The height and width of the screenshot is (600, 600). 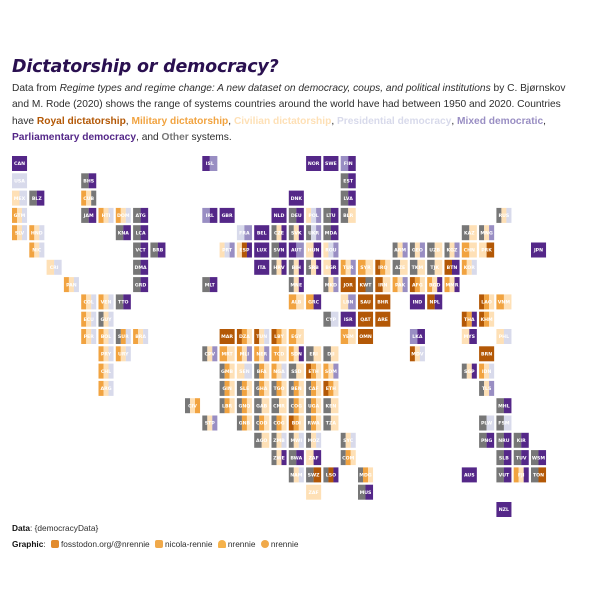 I want to click on country-code-label: DNK, so click(x=297, y=199).